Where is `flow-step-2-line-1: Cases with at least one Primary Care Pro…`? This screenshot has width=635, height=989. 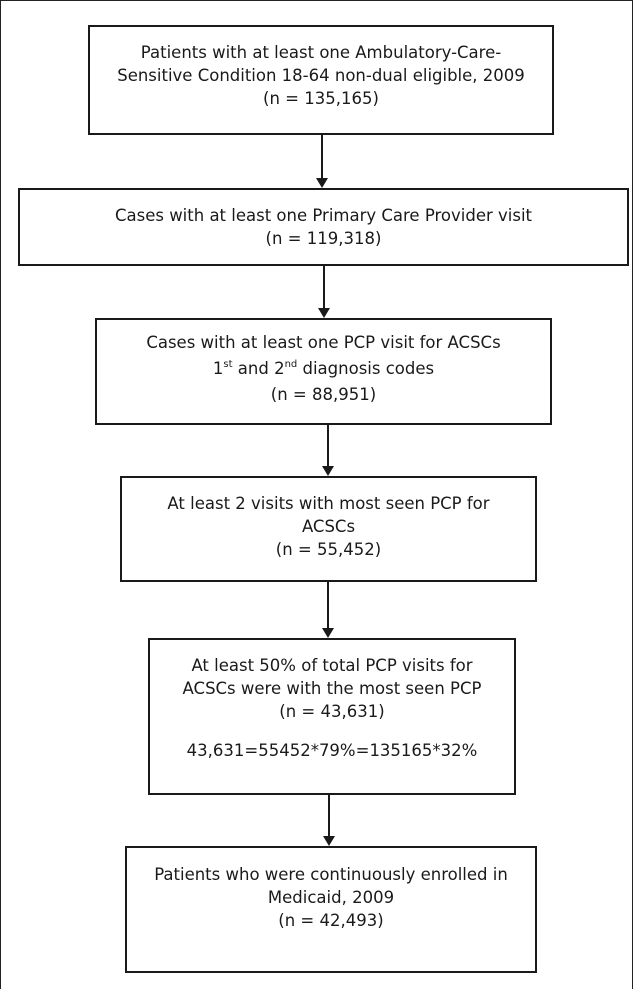 flow-step-2-line-1: Cases with at least one Primary Care Pro… is located at coordinates (323, 215).